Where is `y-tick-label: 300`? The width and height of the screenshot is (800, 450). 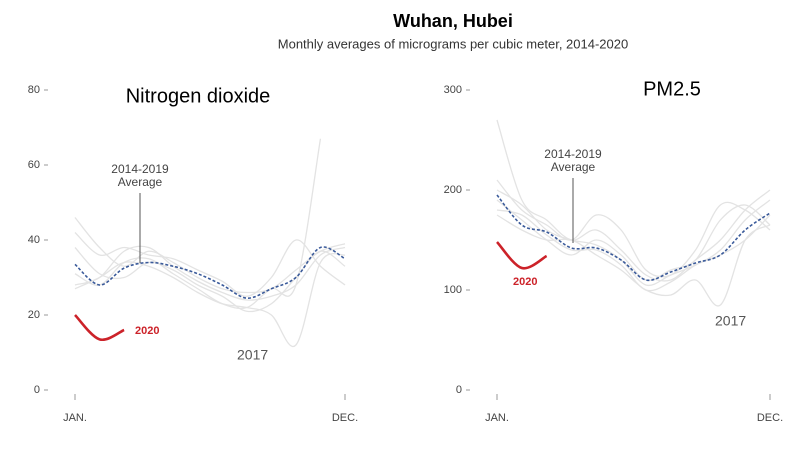
y-tick-label: 300 is located at coordinates (453, 90).